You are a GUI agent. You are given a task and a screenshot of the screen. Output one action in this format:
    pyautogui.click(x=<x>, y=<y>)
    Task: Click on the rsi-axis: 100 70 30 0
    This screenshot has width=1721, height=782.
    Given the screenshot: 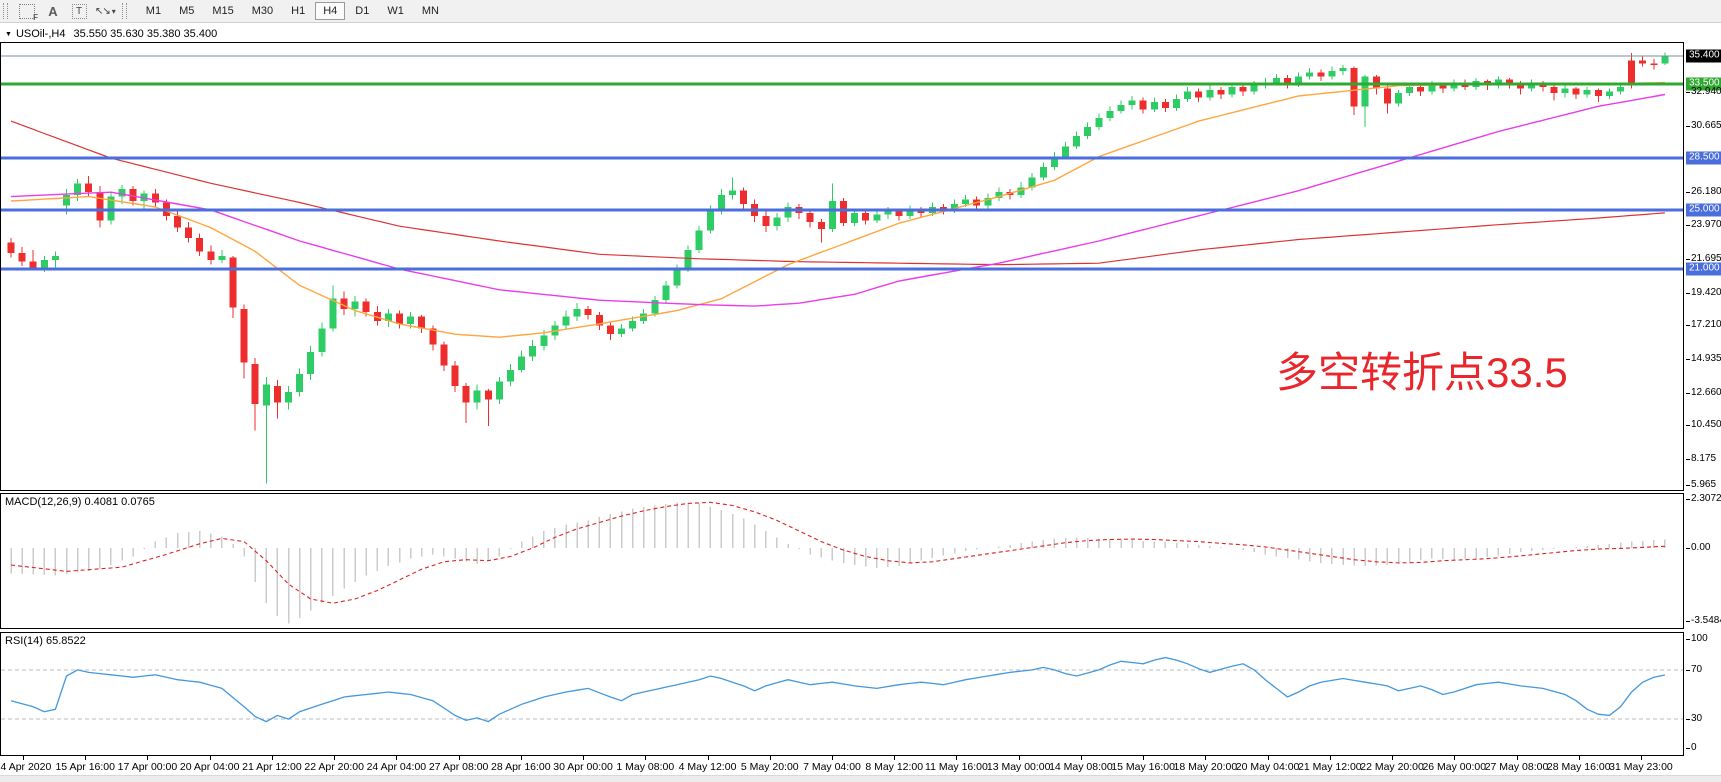 What is the action you would take?
    pyautogui.click(x=1703, y=694)
    